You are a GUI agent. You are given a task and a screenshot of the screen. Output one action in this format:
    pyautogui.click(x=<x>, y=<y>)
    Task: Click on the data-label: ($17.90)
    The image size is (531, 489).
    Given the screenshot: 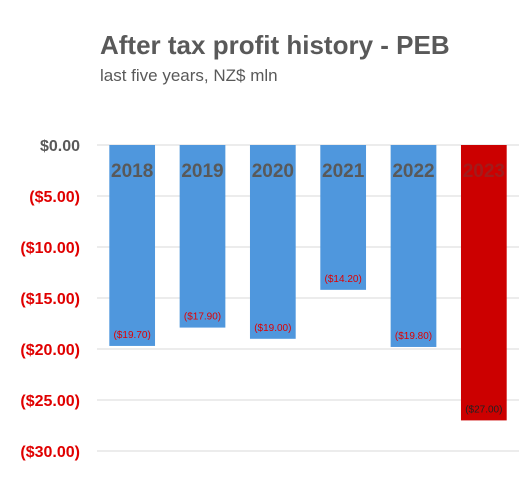 What is the action you would take?
    pyautogui.click(x=202, y=317)
    